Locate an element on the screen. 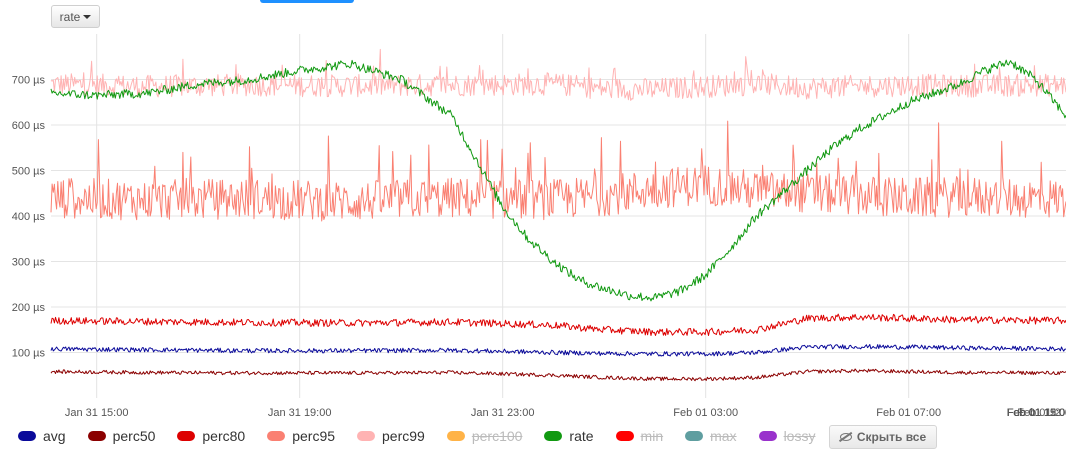  x-tick-label: Feb 01 2 is located at coordinates (1038, 413).